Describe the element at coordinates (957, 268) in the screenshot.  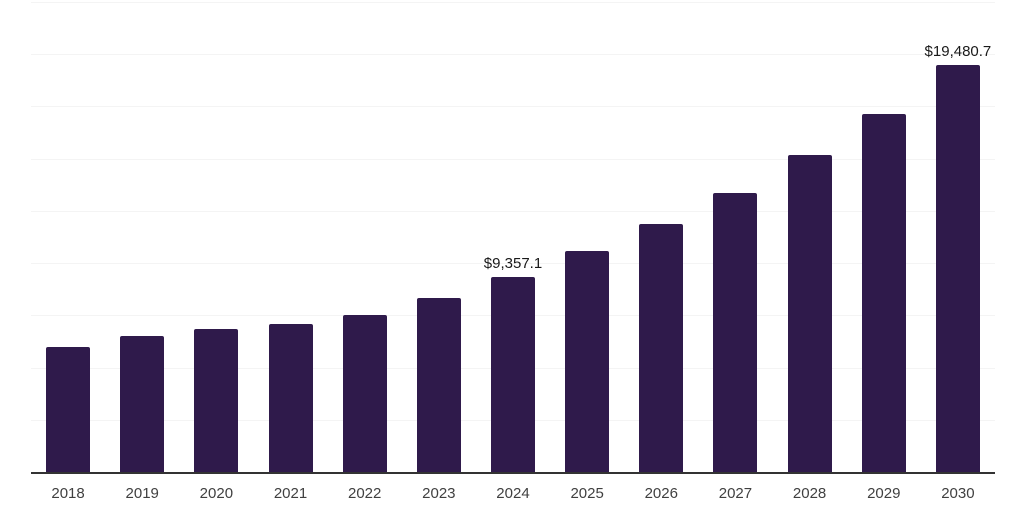
I see `bar-2030` at that location.